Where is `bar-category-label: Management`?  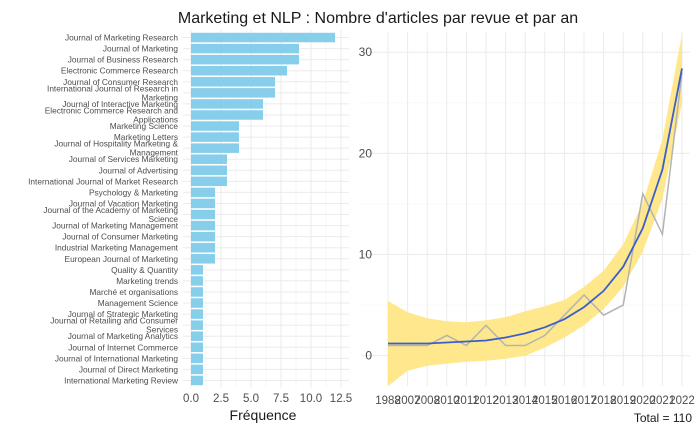
bar-category-label: Management is located at coordinates (154, 153).